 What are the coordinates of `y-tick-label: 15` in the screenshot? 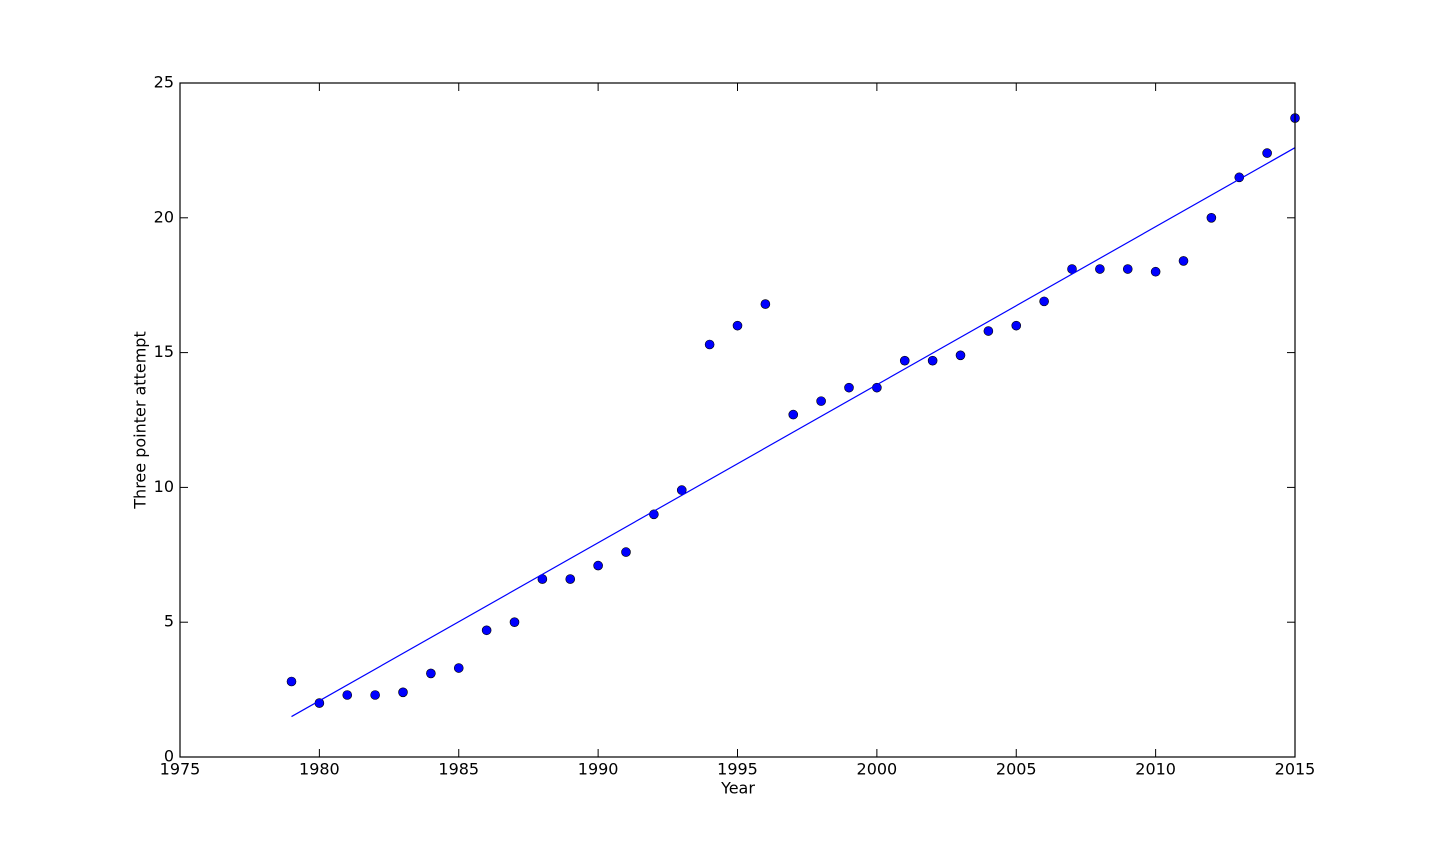 It's located at (164, 351).